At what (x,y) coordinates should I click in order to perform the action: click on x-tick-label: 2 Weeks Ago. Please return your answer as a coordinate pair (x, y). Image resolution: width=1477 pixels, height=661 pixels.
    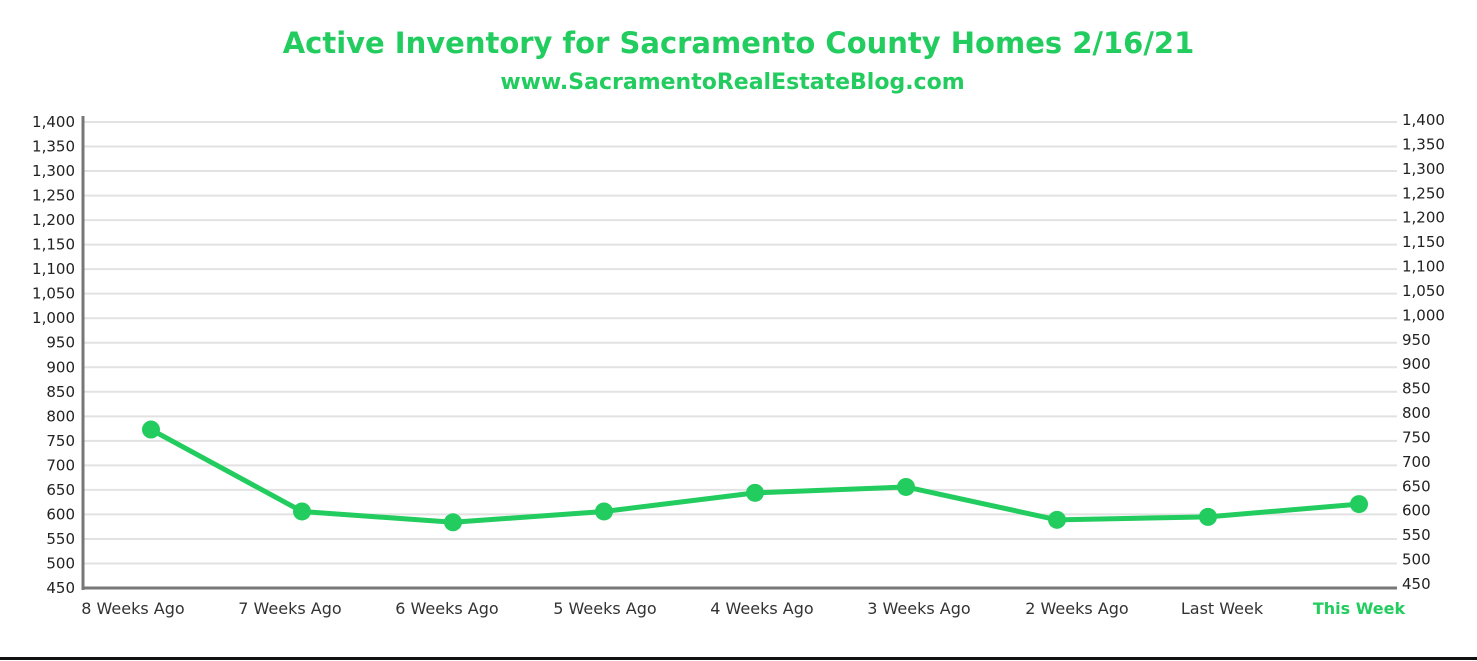
    Looking at the image, I should click on (1076, 608).